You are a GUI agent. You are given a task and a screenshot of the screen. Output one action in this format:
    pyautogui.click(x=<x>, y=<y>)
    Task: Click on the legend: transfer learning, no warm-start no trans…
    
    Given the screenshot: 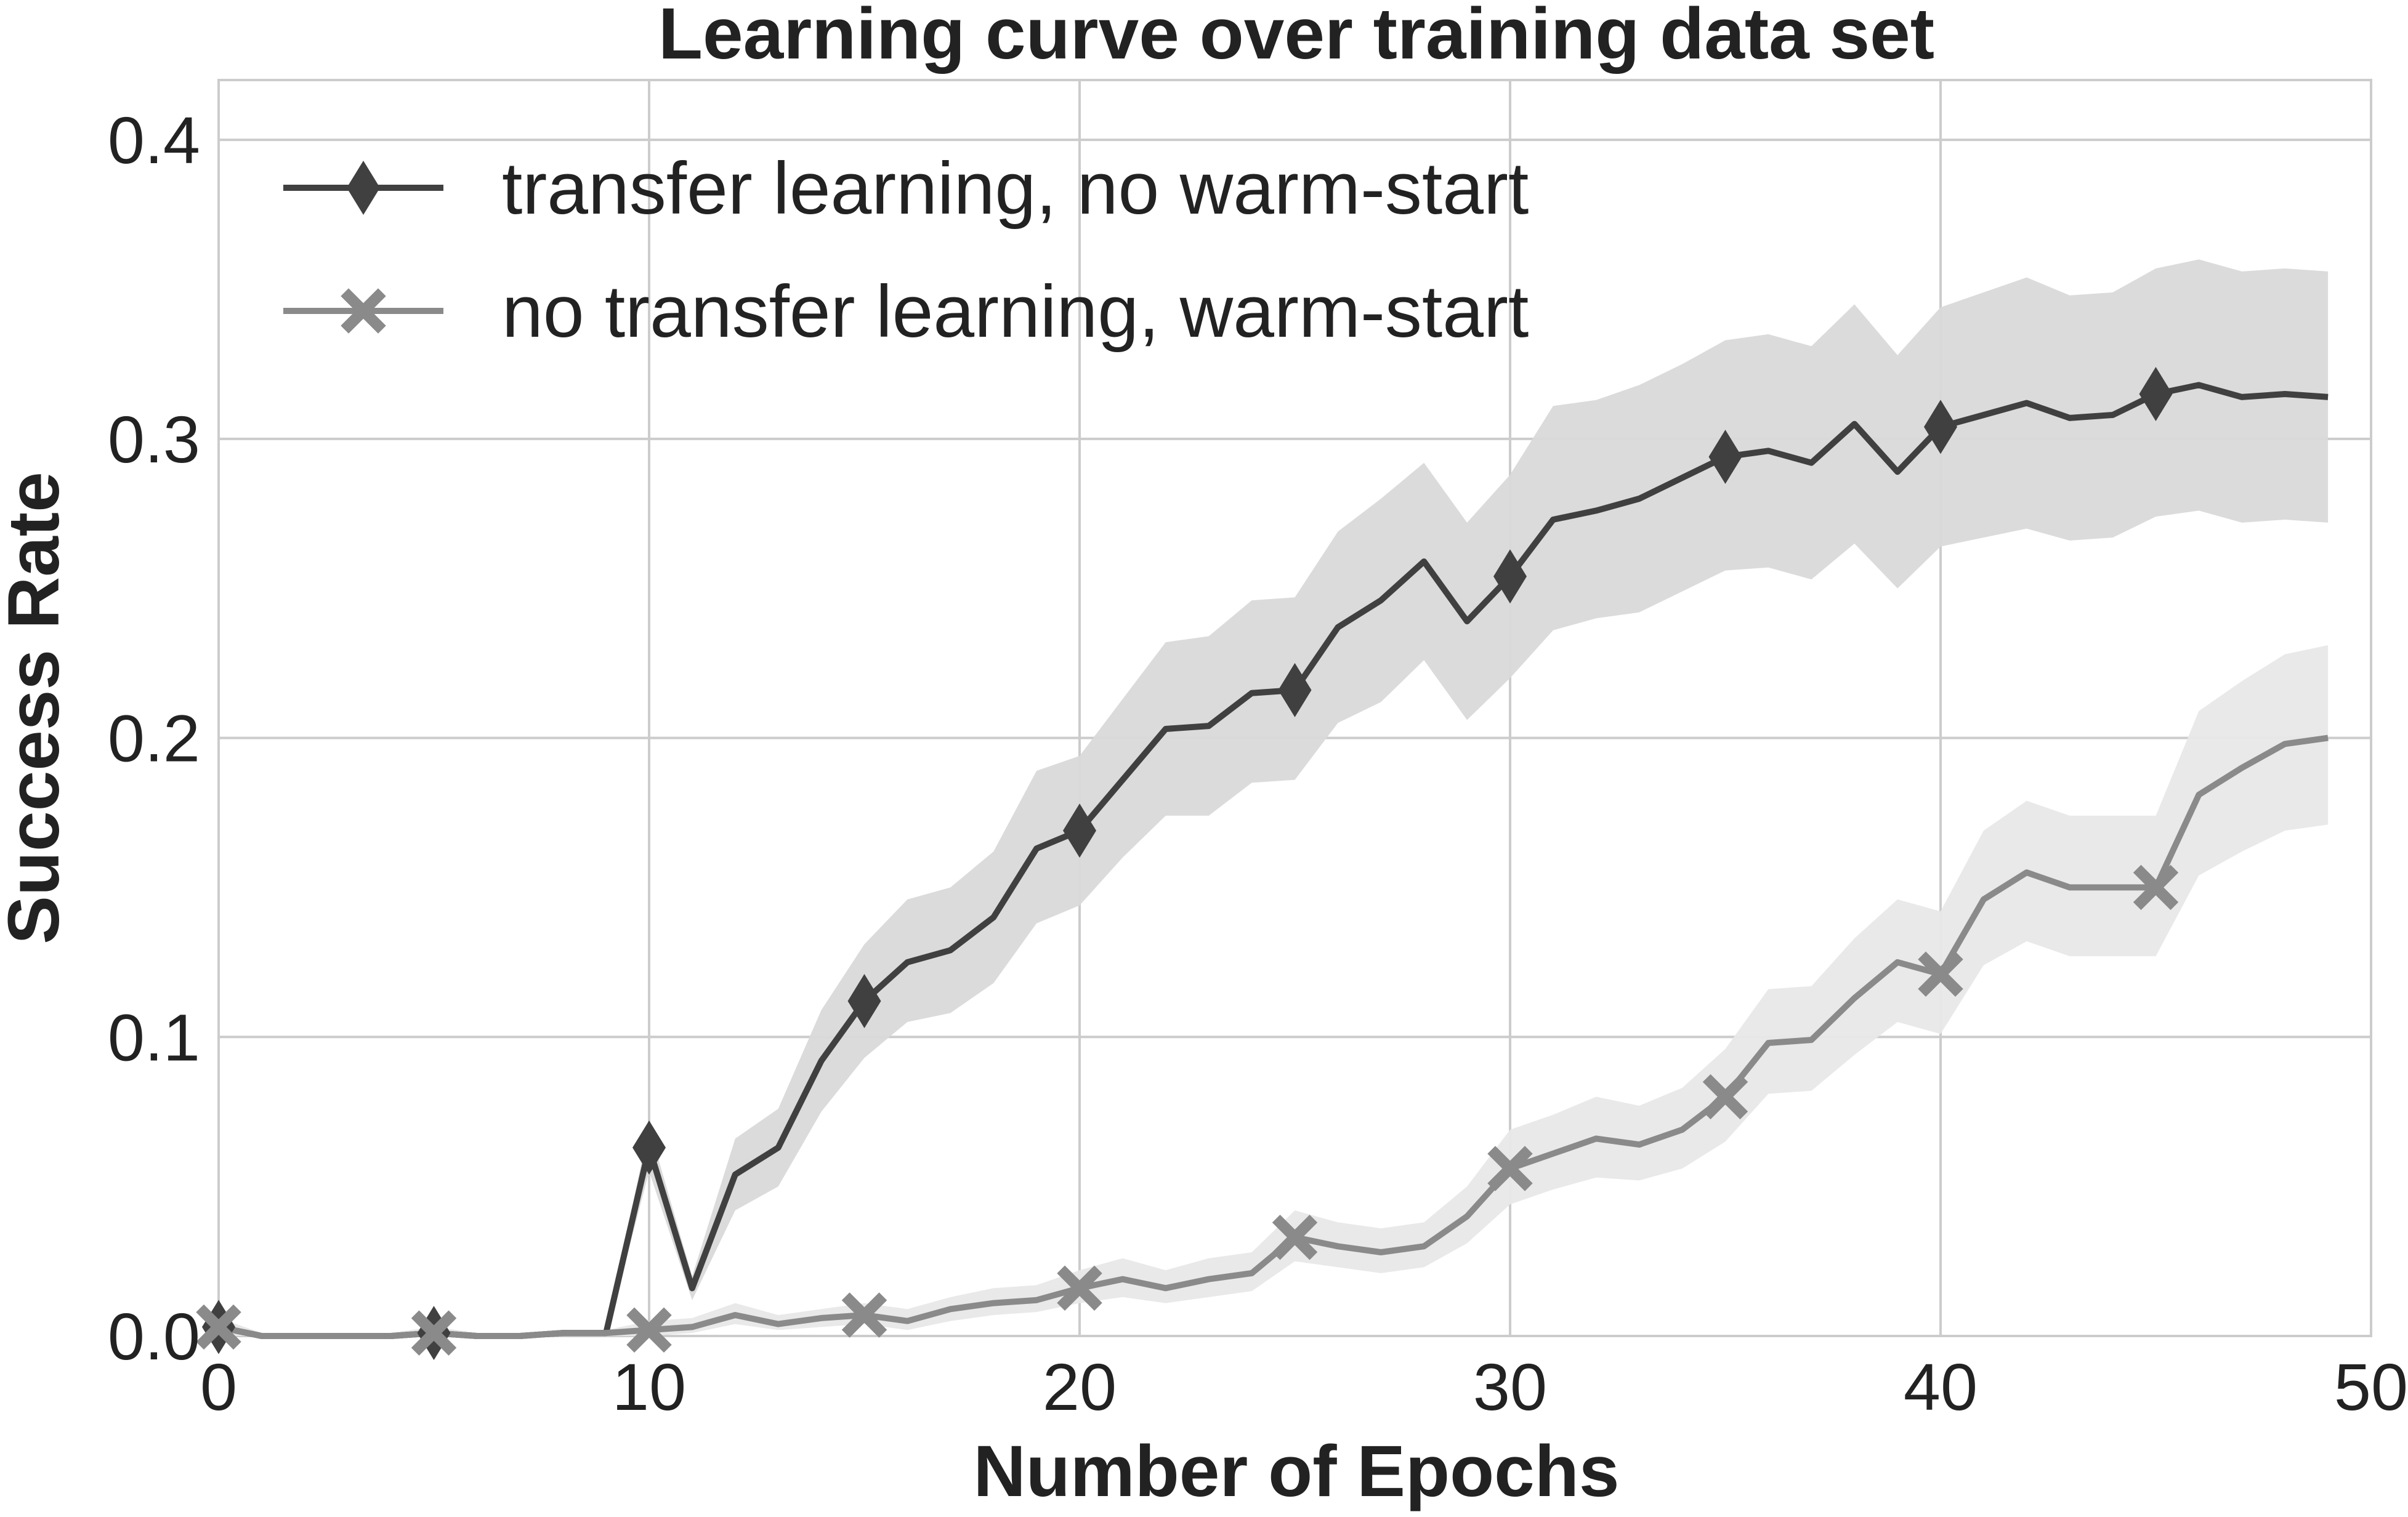 What is the action you would take?
    pyautogui.click(x=906, y=250)
    